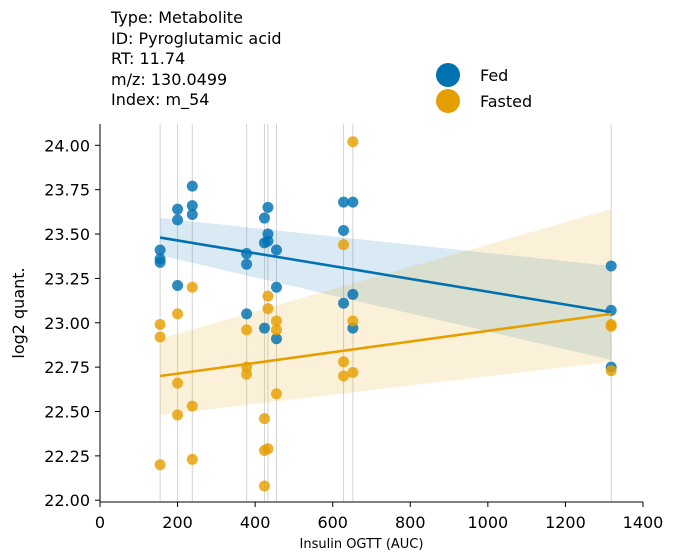 The width and height of the screenshot is (677, 560). What do you see at coordinates (67, 234) in the screenshot?
I see `y-tick-label-6: 23.50` at bounding box center [67, 234].